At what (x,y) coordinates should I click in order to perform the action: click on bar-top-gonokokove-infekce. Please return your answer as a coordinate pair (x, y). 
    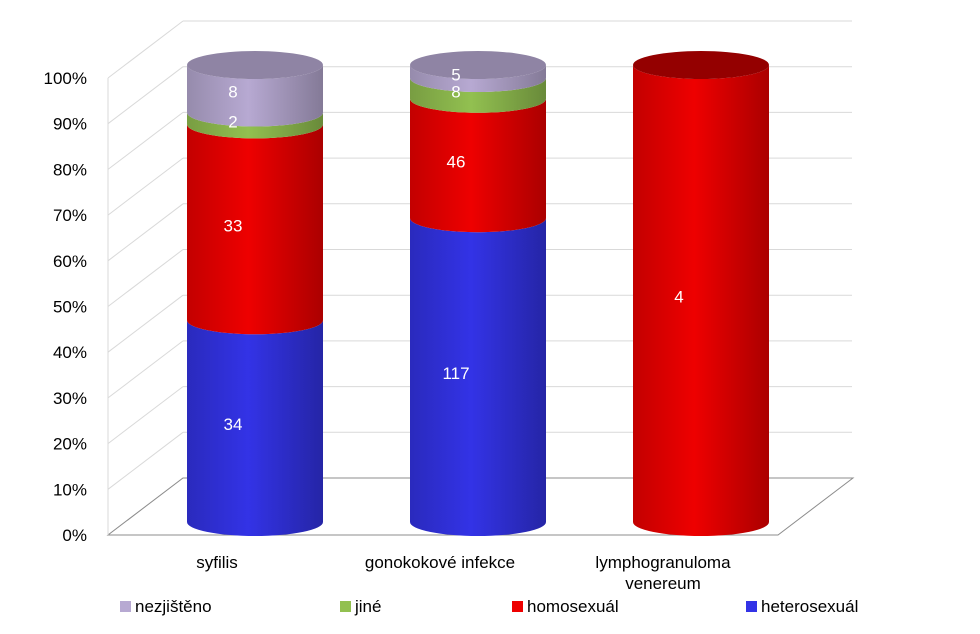
    Looking at the image, I should click on (478, 65).